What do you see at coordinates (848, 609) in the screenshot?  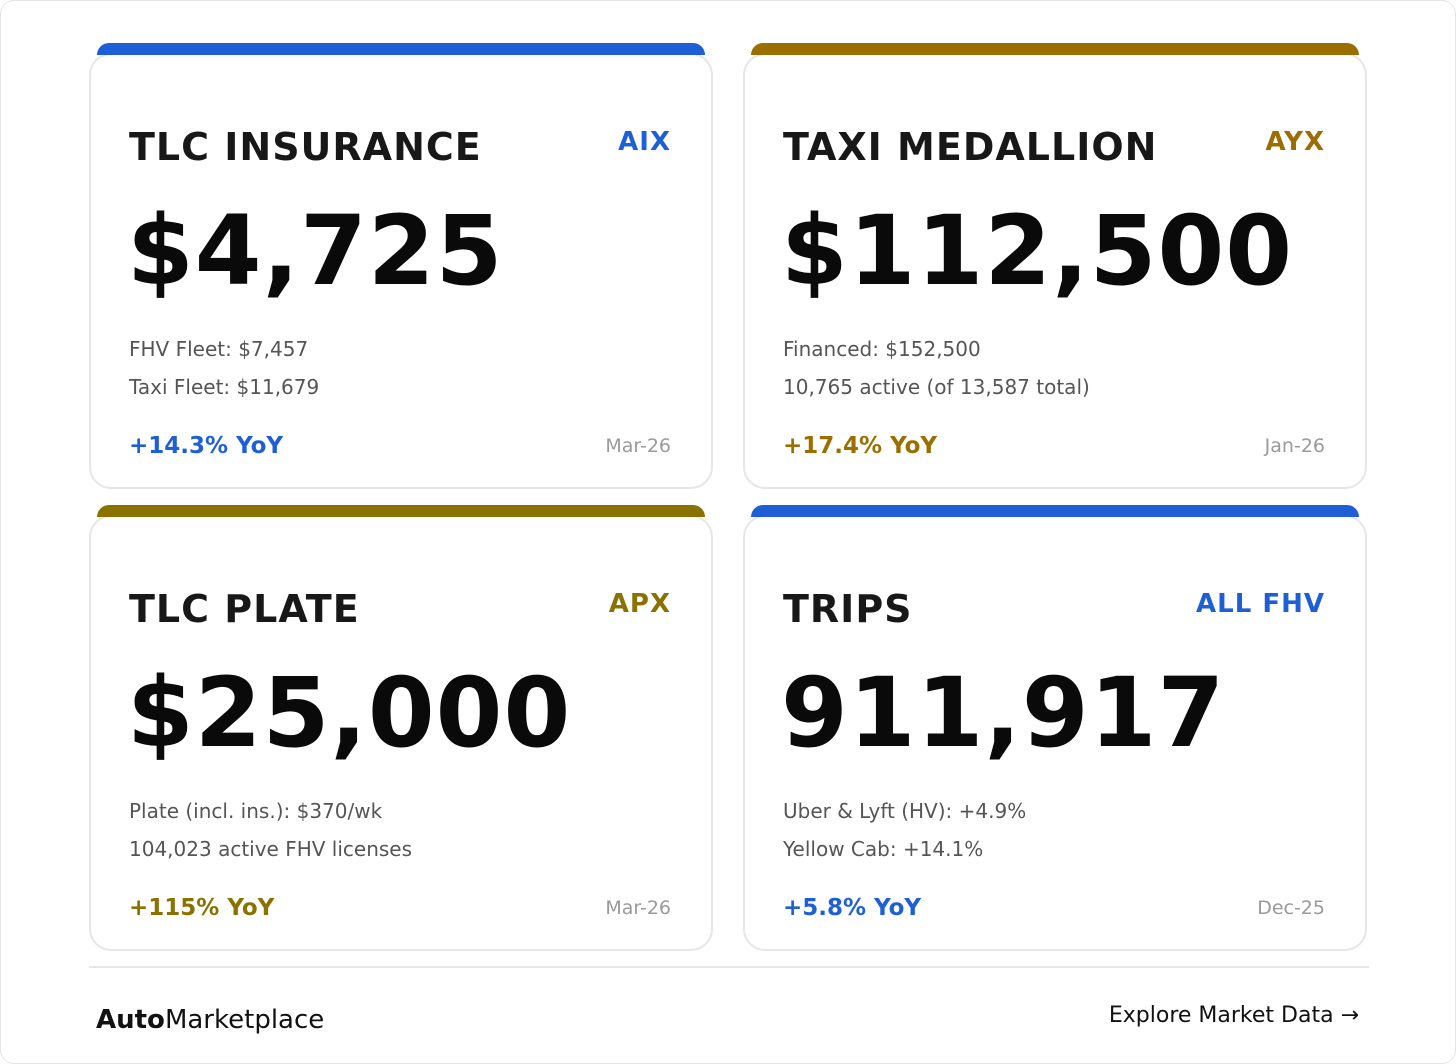 I see `card-title: TRIPS` at bounding box center [848, 609].